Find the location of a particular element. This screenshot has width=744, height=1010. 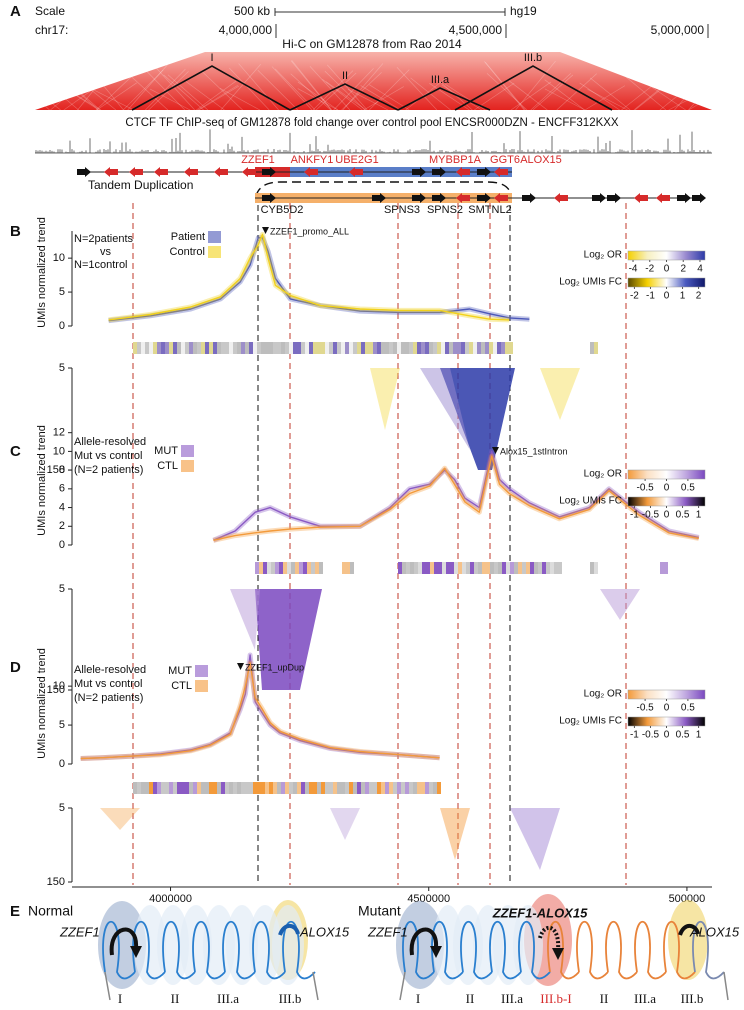

colorbar-title: Log₂ OR is located at coordinates (603, 694).